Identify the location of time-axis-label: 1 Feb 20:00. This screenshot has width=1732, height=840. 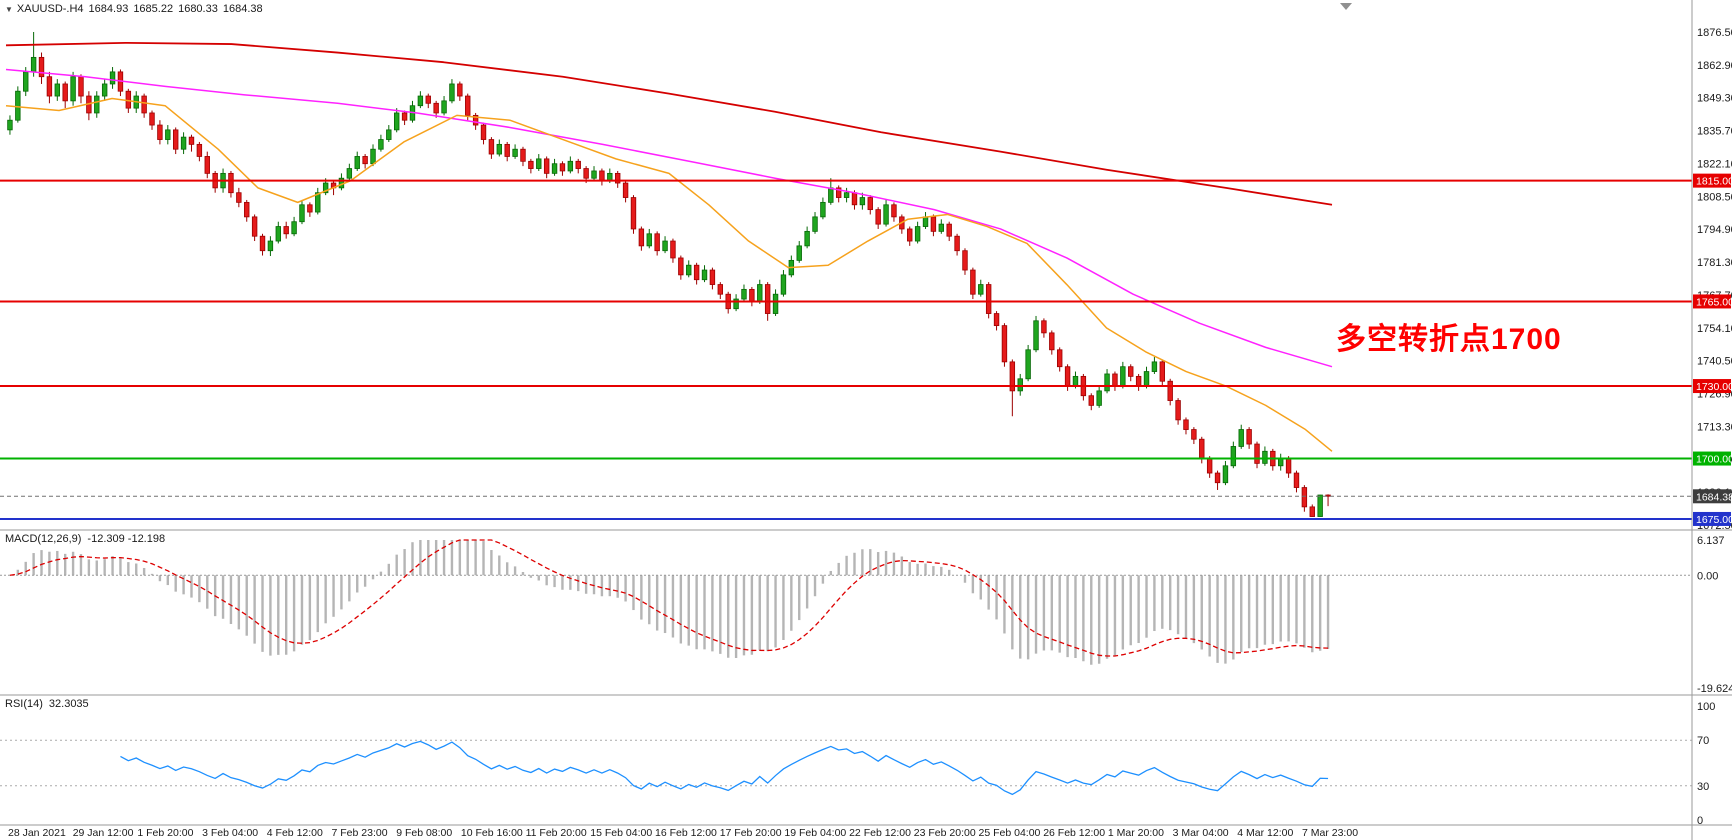
(165, 833).